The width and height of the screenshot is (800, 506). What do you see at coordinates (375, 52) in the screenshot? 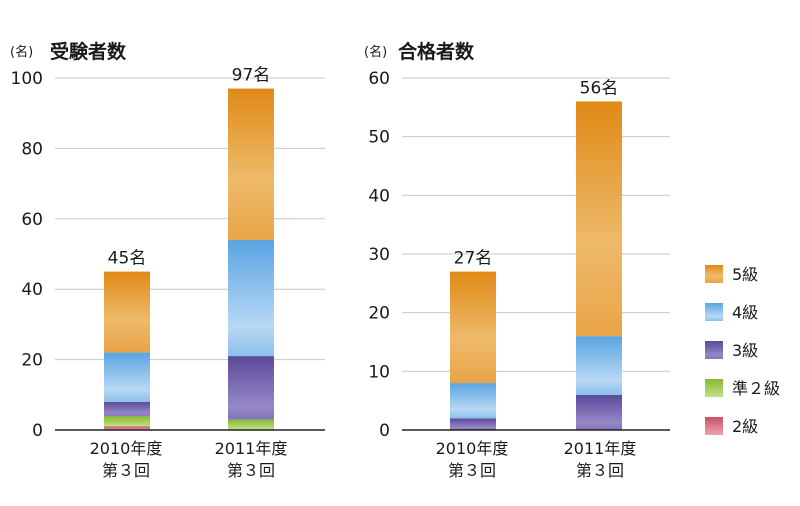
I see `passers-unit-label: (名)` at bounding box center [375, 52].